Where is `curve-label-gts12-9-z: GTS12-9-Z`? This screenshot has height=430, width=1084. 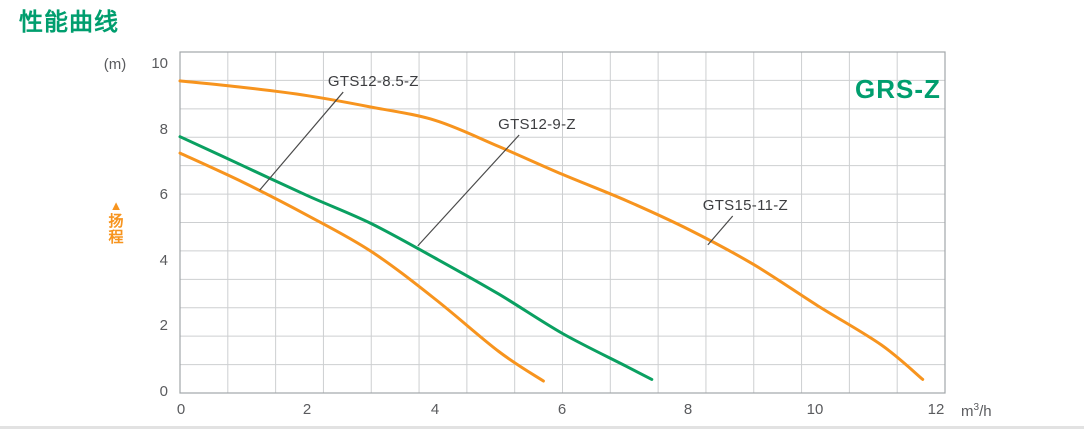 curve-label-gts12-9-z: GTS12-9-Z is located at coordinates (537, 125).